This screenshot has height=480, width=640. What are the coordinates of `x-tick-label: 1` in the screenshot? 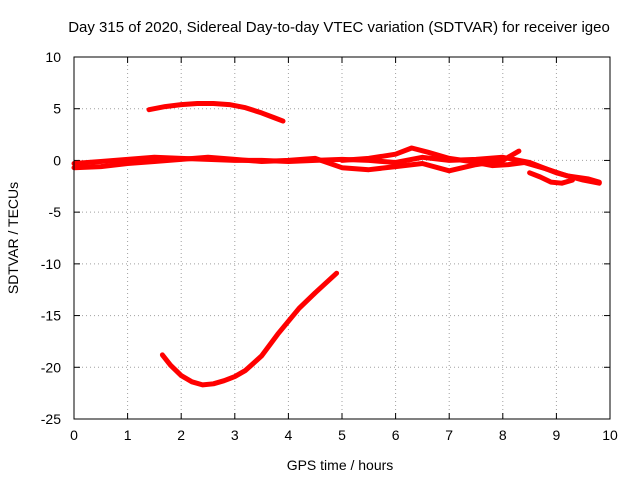 It's located at (128, 435).